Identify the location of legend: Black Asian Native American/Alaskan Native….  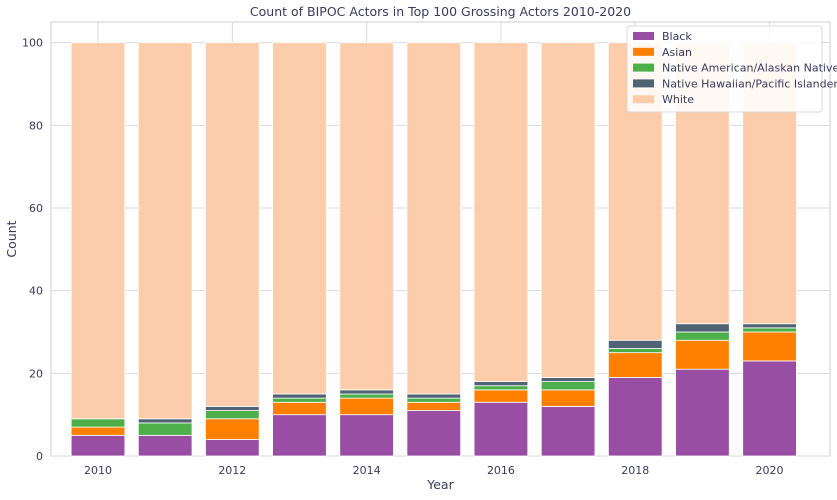
(731, 69).